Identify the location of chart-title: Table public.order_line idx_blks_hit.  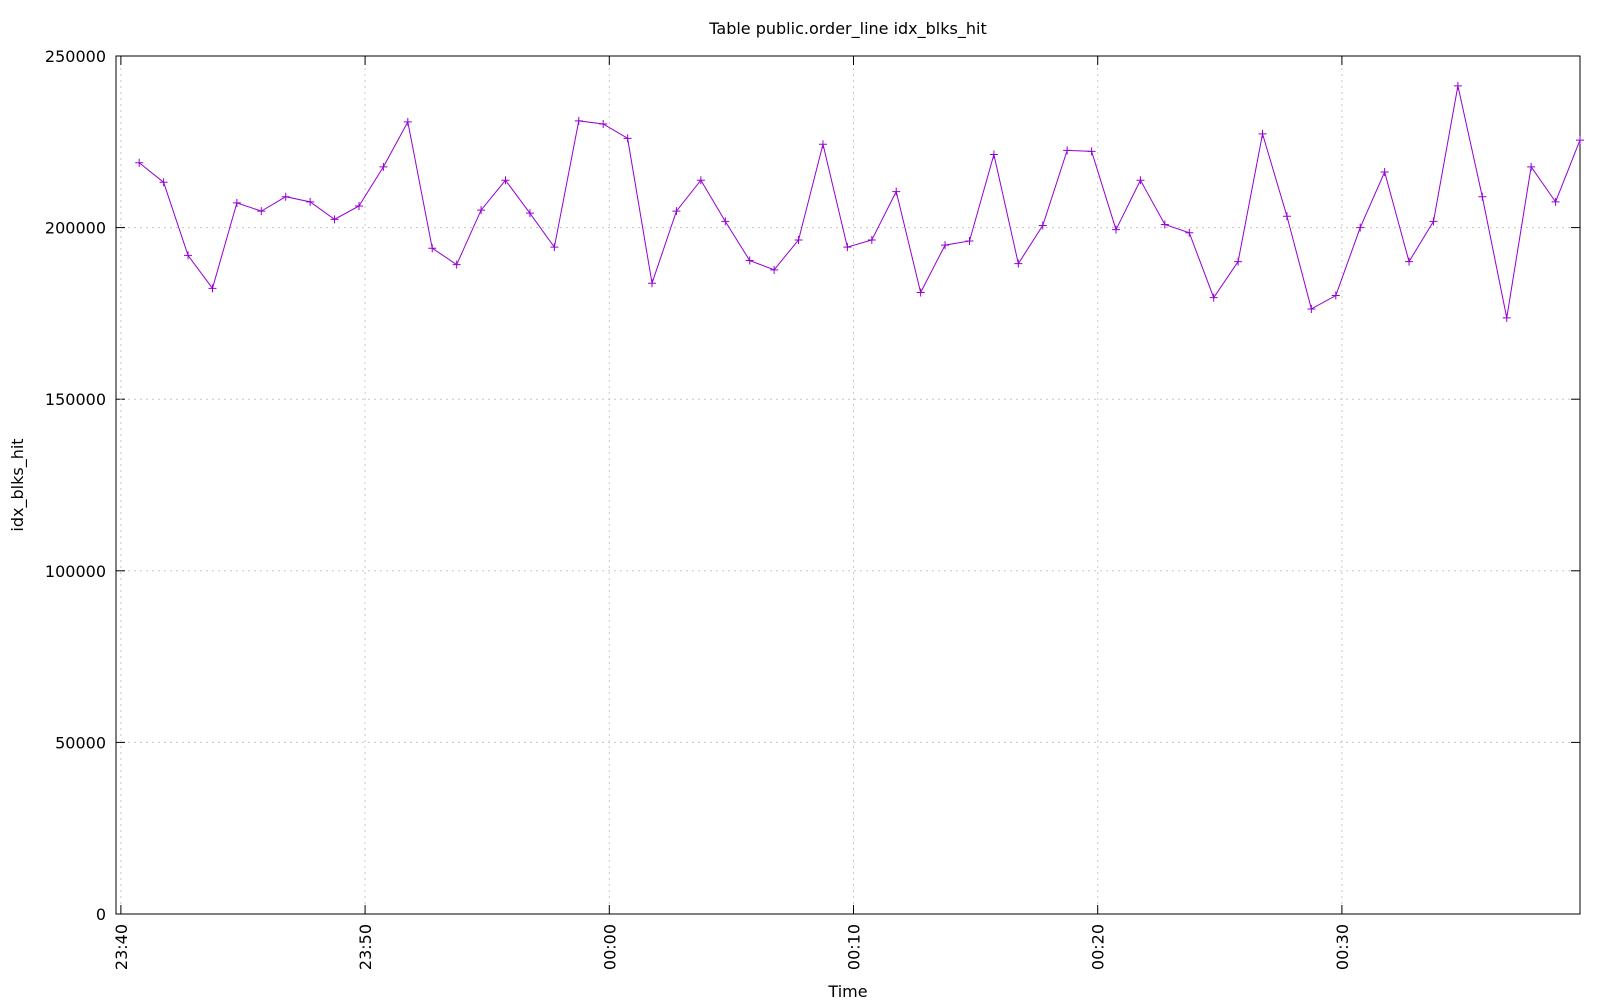
(847, 29).